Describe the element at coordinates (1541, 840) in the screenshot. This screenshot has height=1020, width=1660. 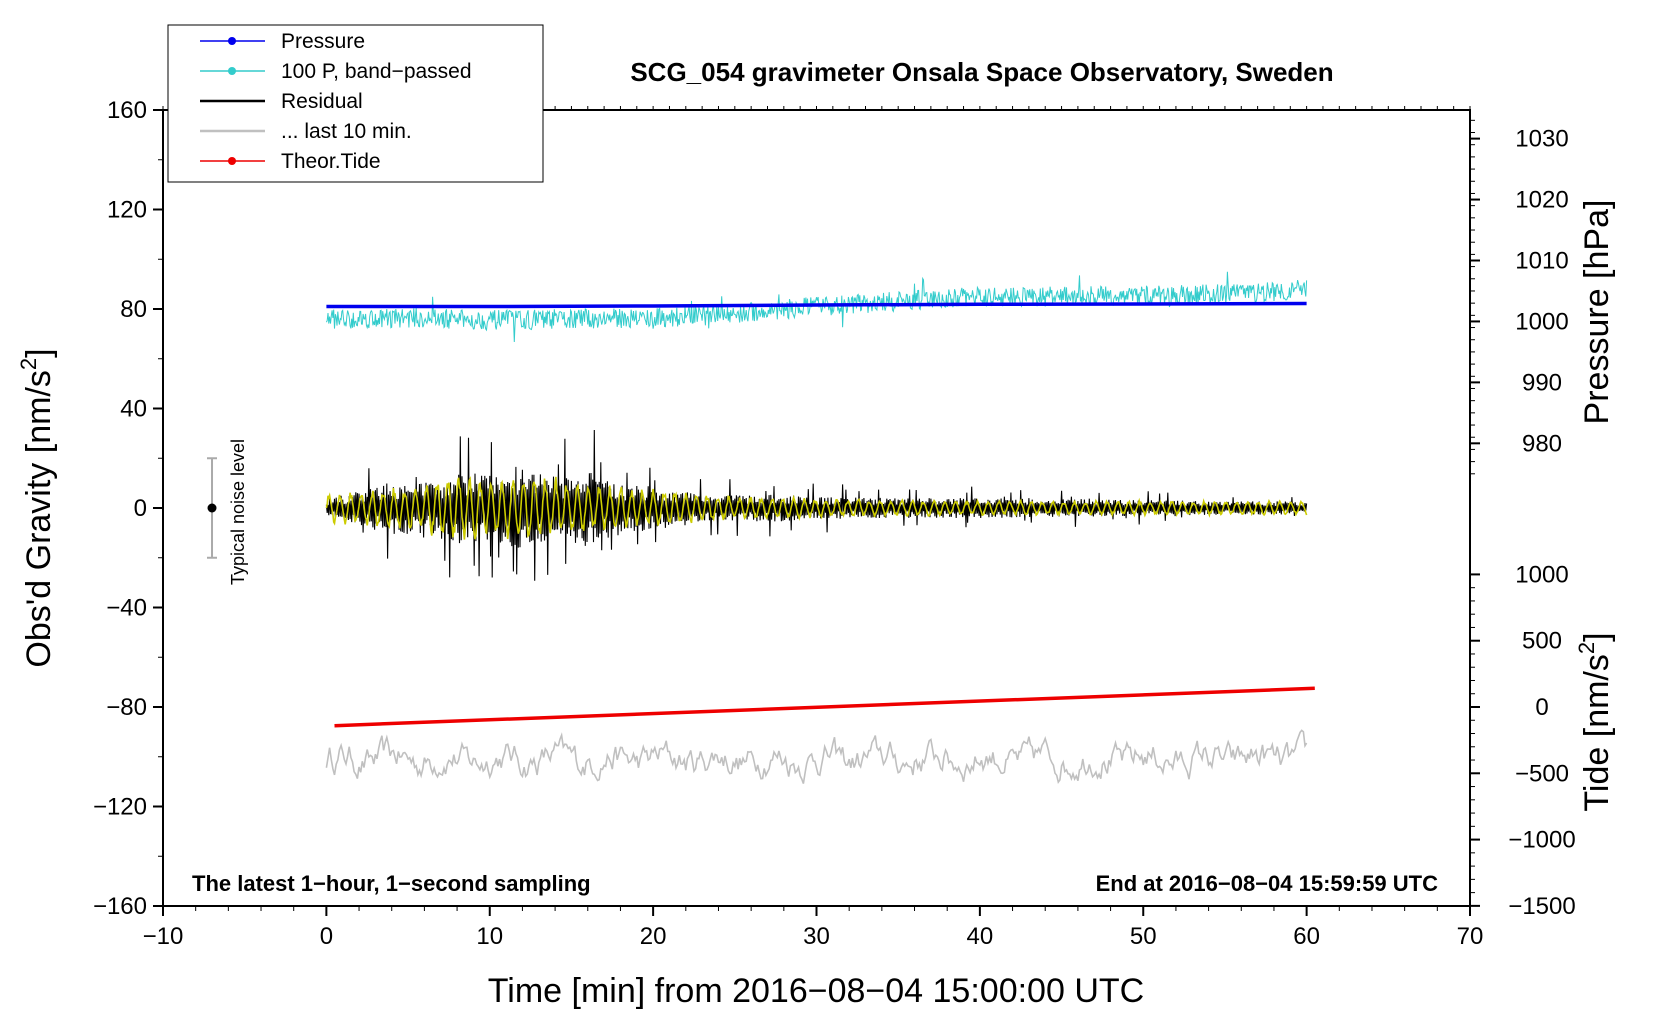
I see `tide-tick-label: −1000` at that location.